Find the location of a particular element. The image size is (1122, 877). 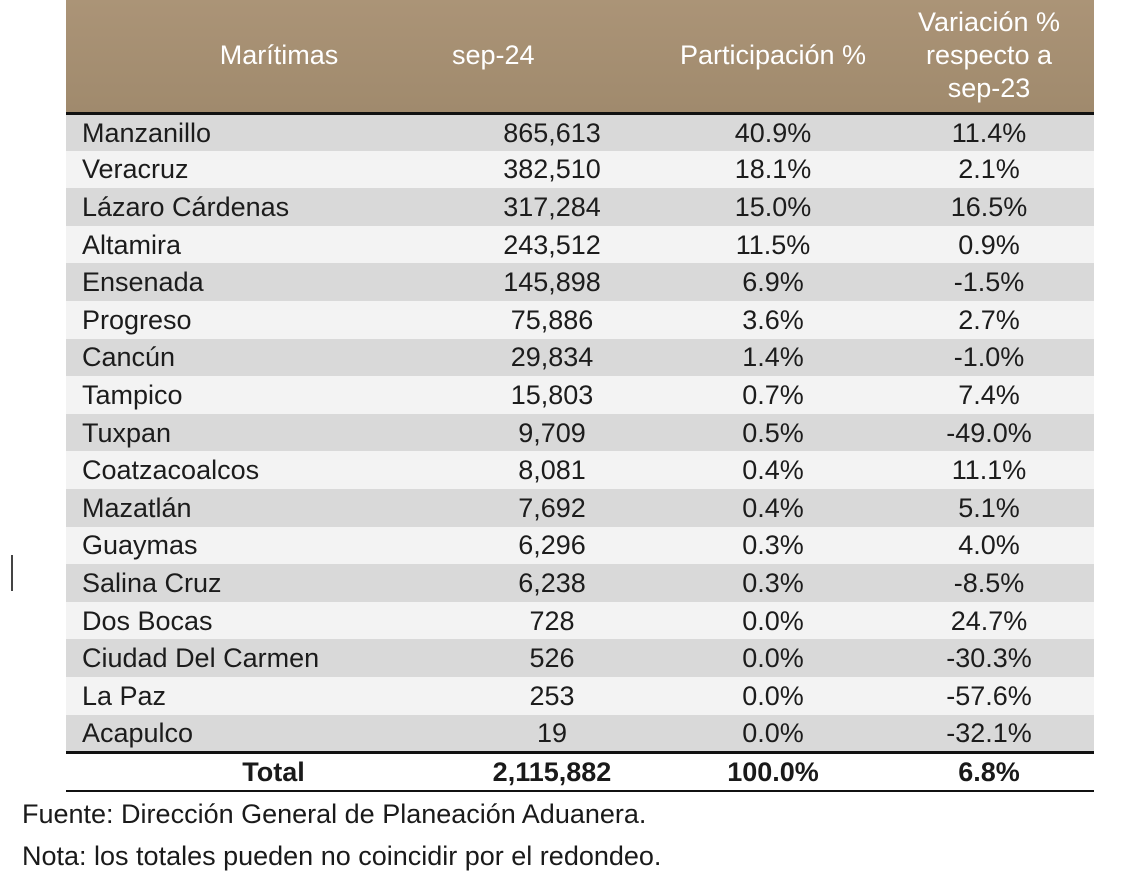

port-name: Tampico is located at coordinates (254, 395).